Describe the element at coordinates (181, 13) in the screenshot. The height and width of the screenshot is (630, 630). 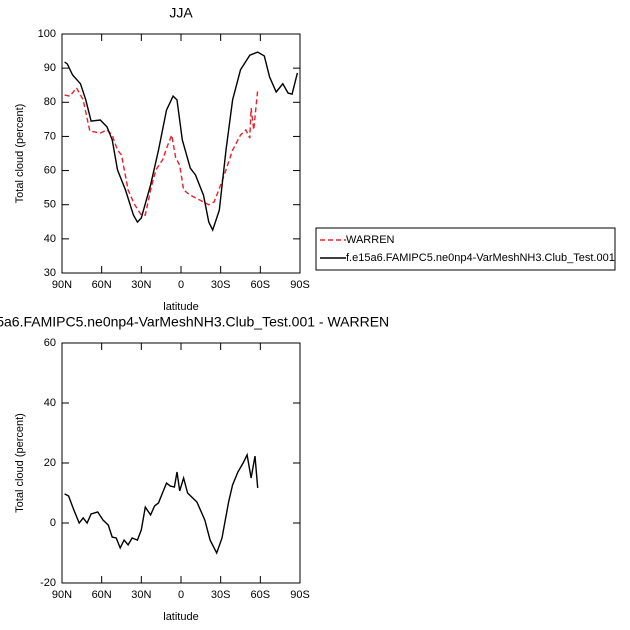
I see `chart-title: JJA` at that location.